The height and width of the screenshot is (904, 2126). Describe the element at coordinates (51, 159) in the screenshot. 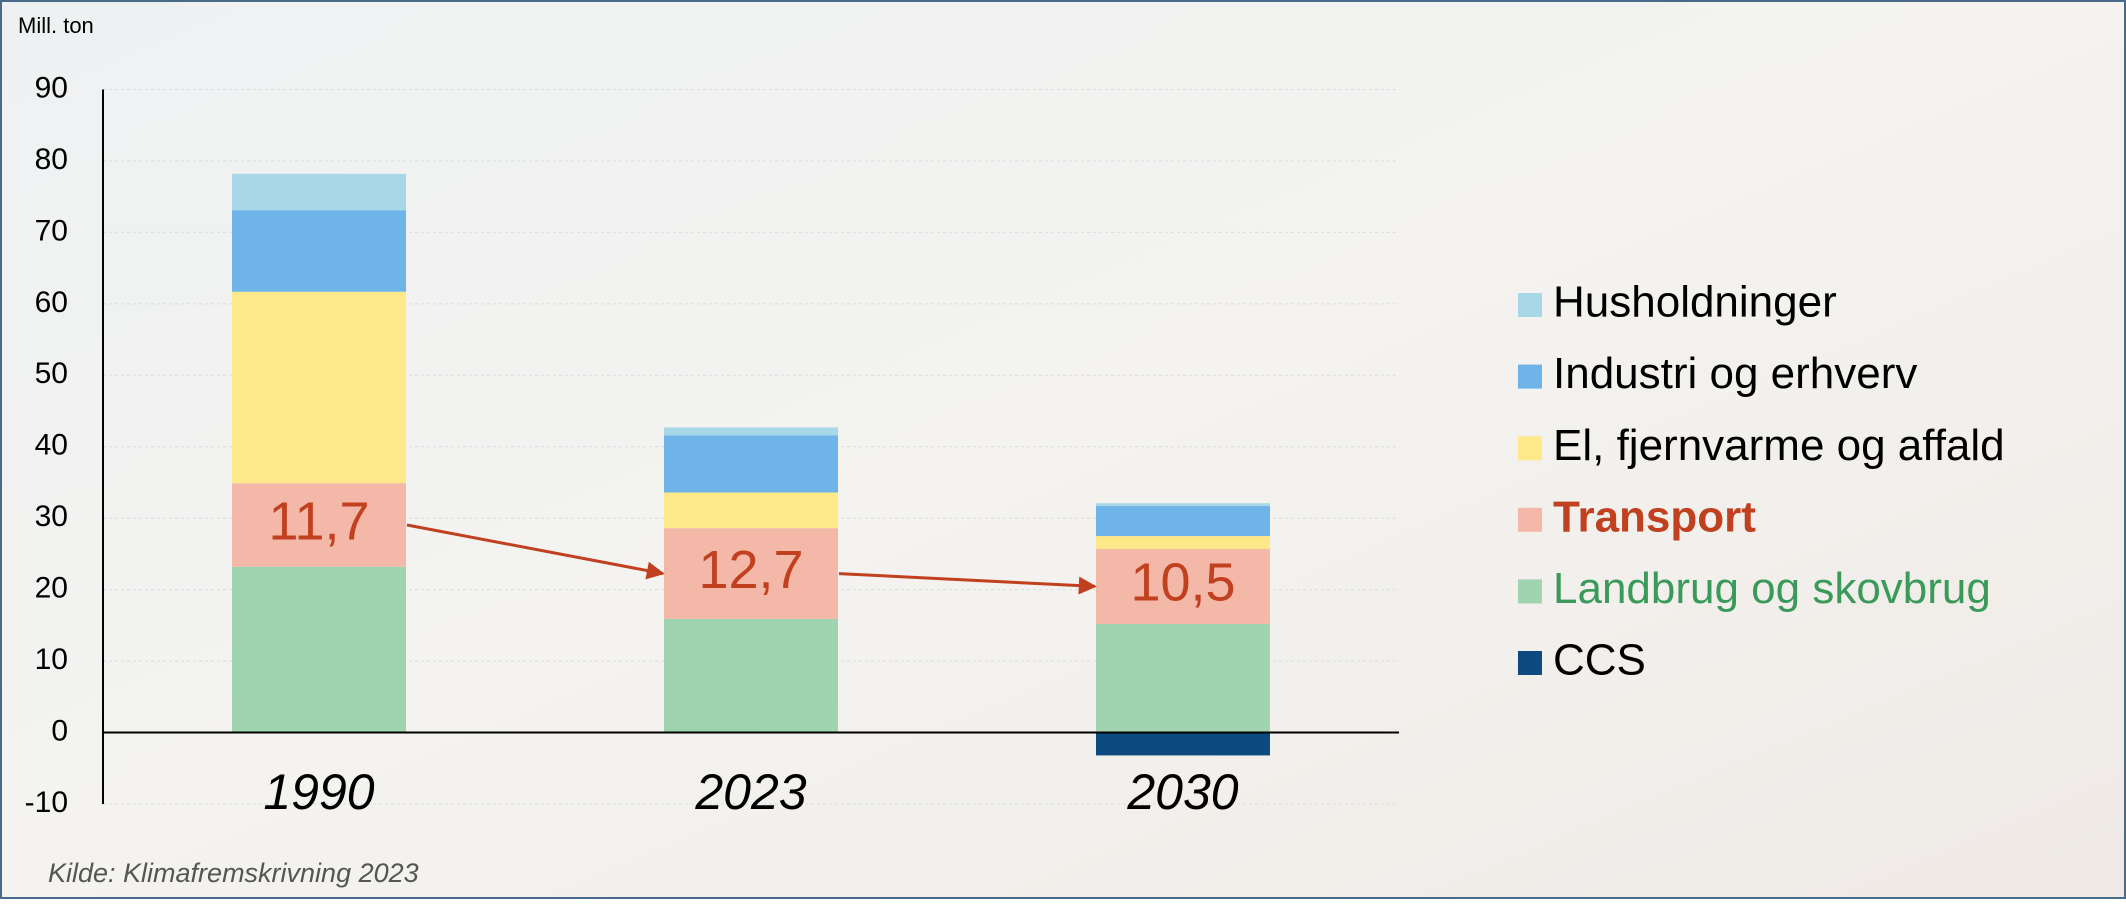

I see `y-tick-label: 80` at that location.